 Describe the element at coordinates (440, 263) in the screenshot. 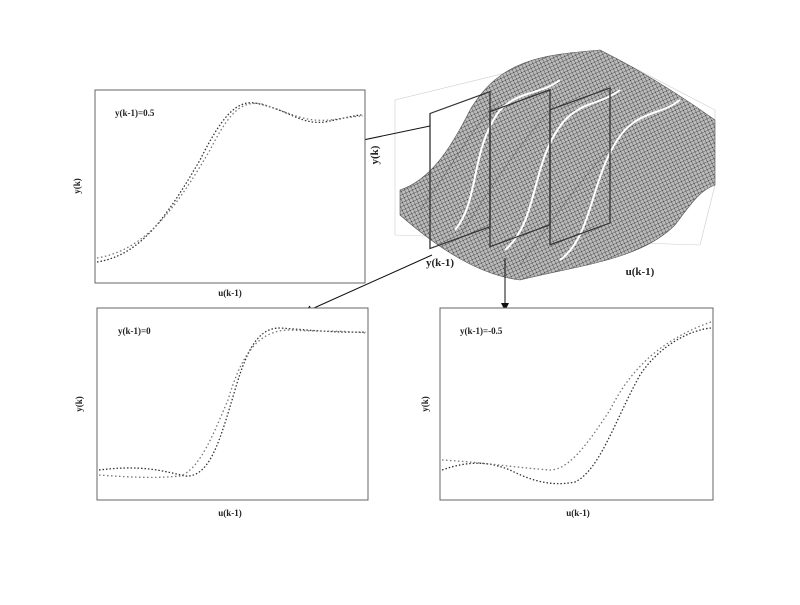

I see `surface-x-label: y(k-1)` at that location.